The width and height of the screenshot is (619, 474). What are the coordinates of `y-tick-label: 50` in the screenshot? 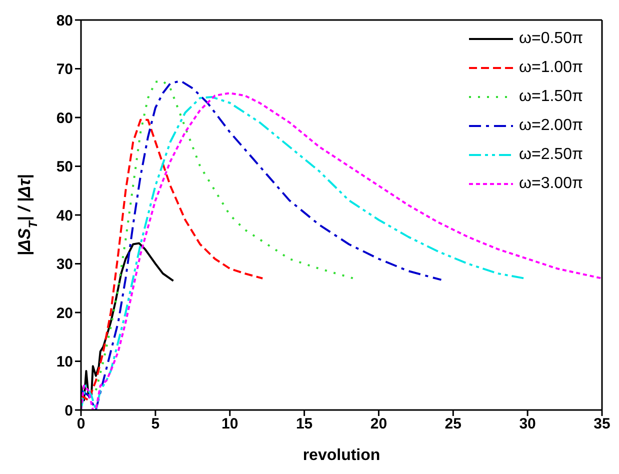 It's located at (64, 167).